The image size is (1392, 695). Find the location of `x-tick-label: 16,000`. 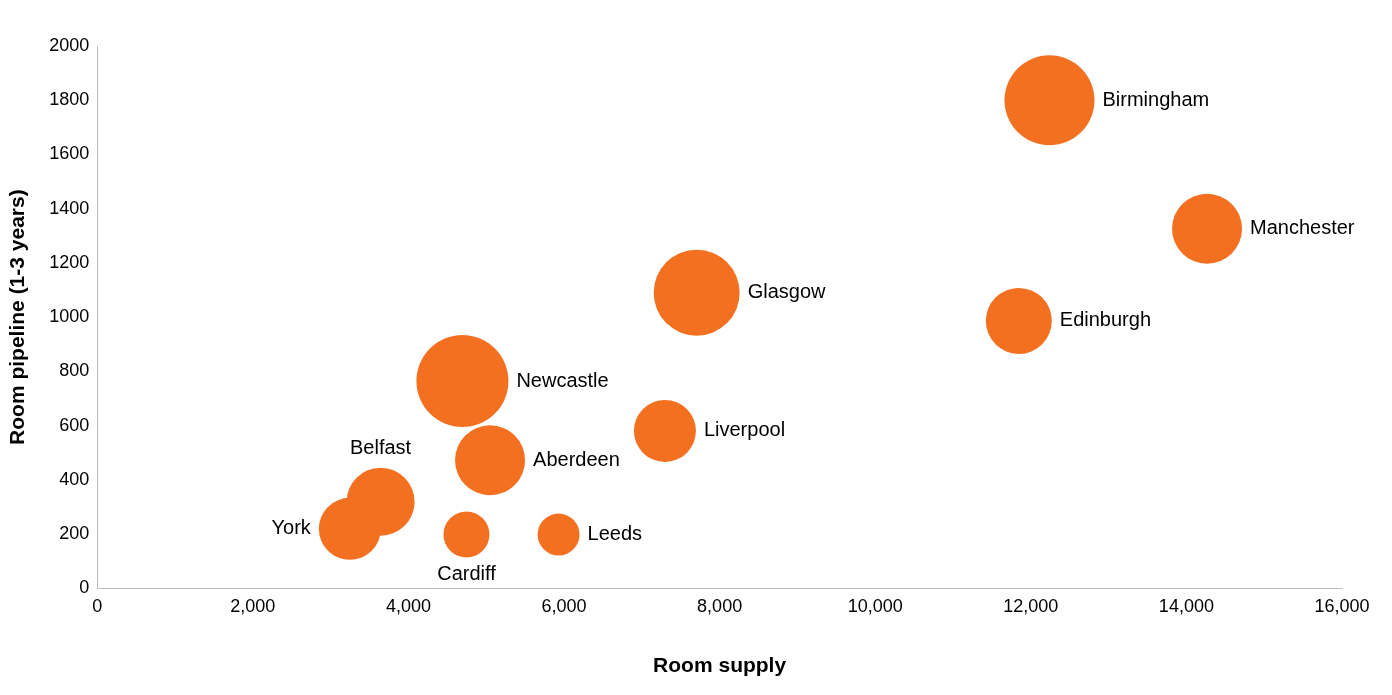

x-tick-label: 16,000 is located at coordinates (1342, 605).